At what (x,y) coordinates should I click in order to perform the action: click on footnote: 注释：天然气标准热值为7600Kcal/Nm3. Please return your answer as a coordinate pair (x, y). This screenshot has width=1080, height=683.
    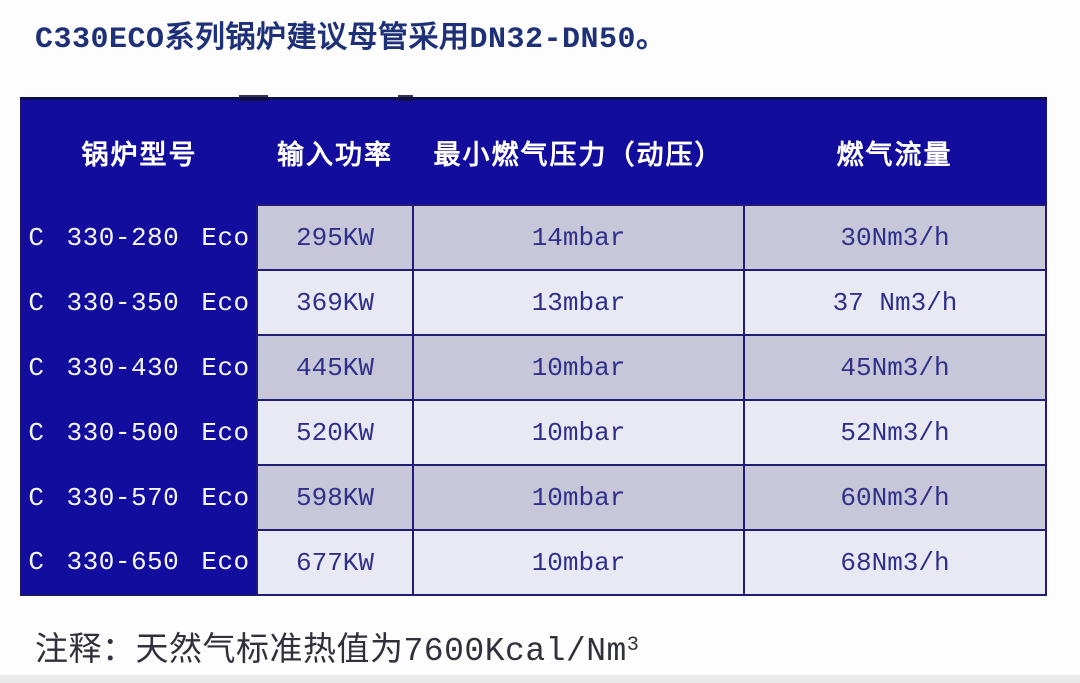
    Looking at the image, I should click on (337, 646).